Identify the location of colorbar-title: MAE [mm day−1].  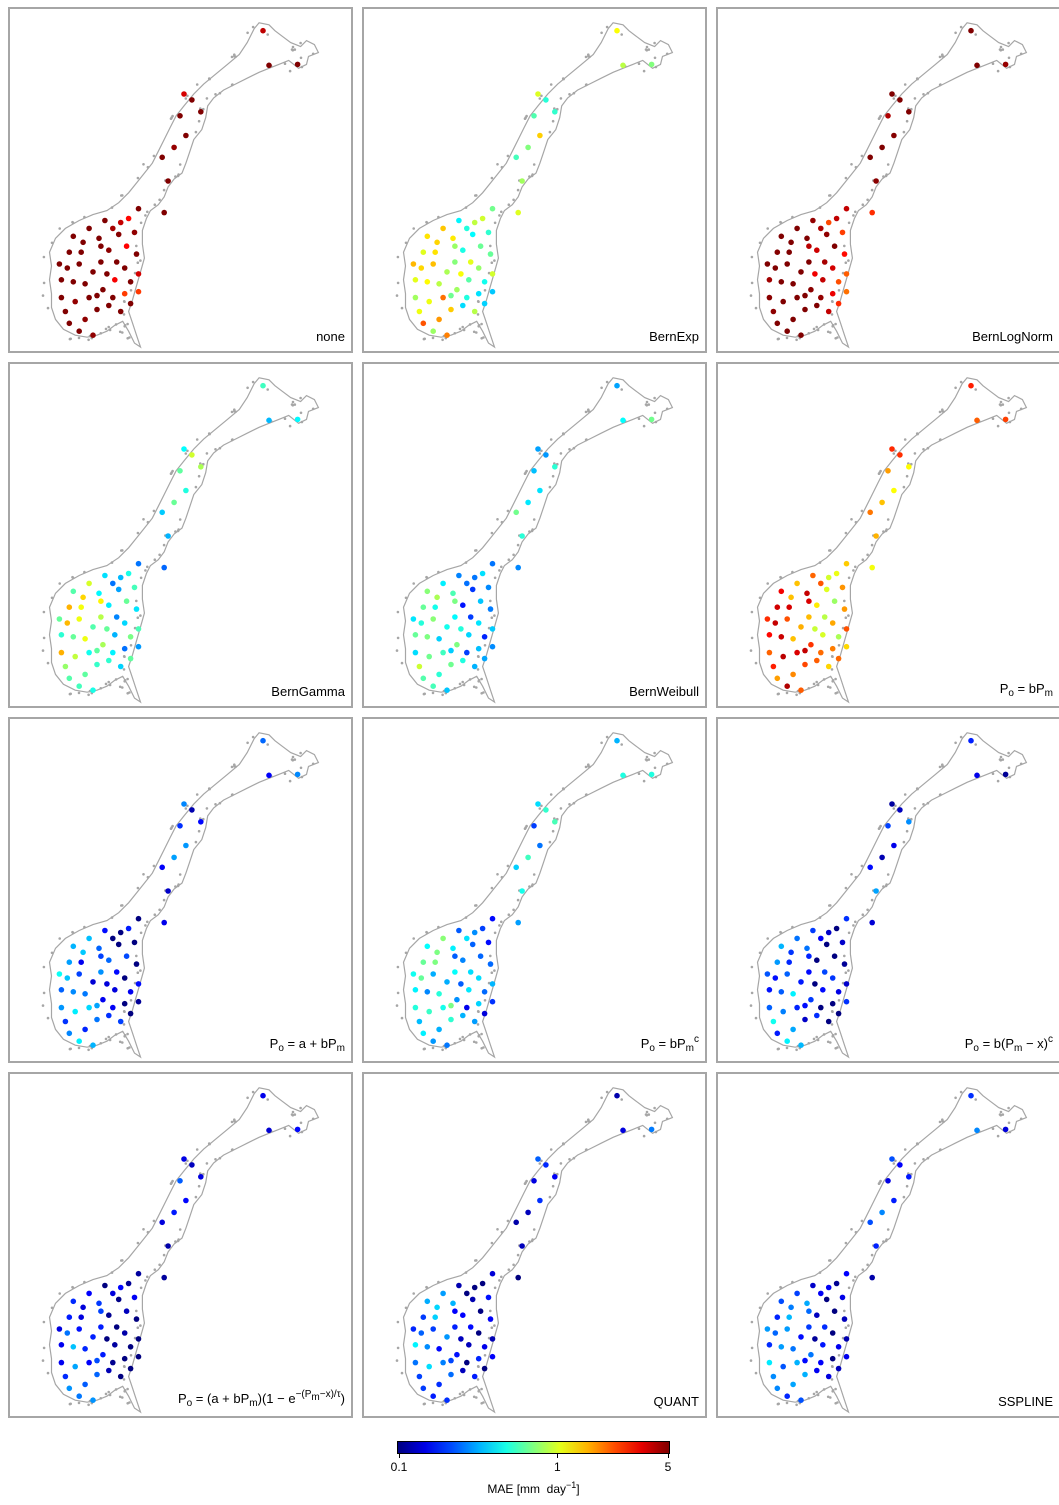
(533, 1488).